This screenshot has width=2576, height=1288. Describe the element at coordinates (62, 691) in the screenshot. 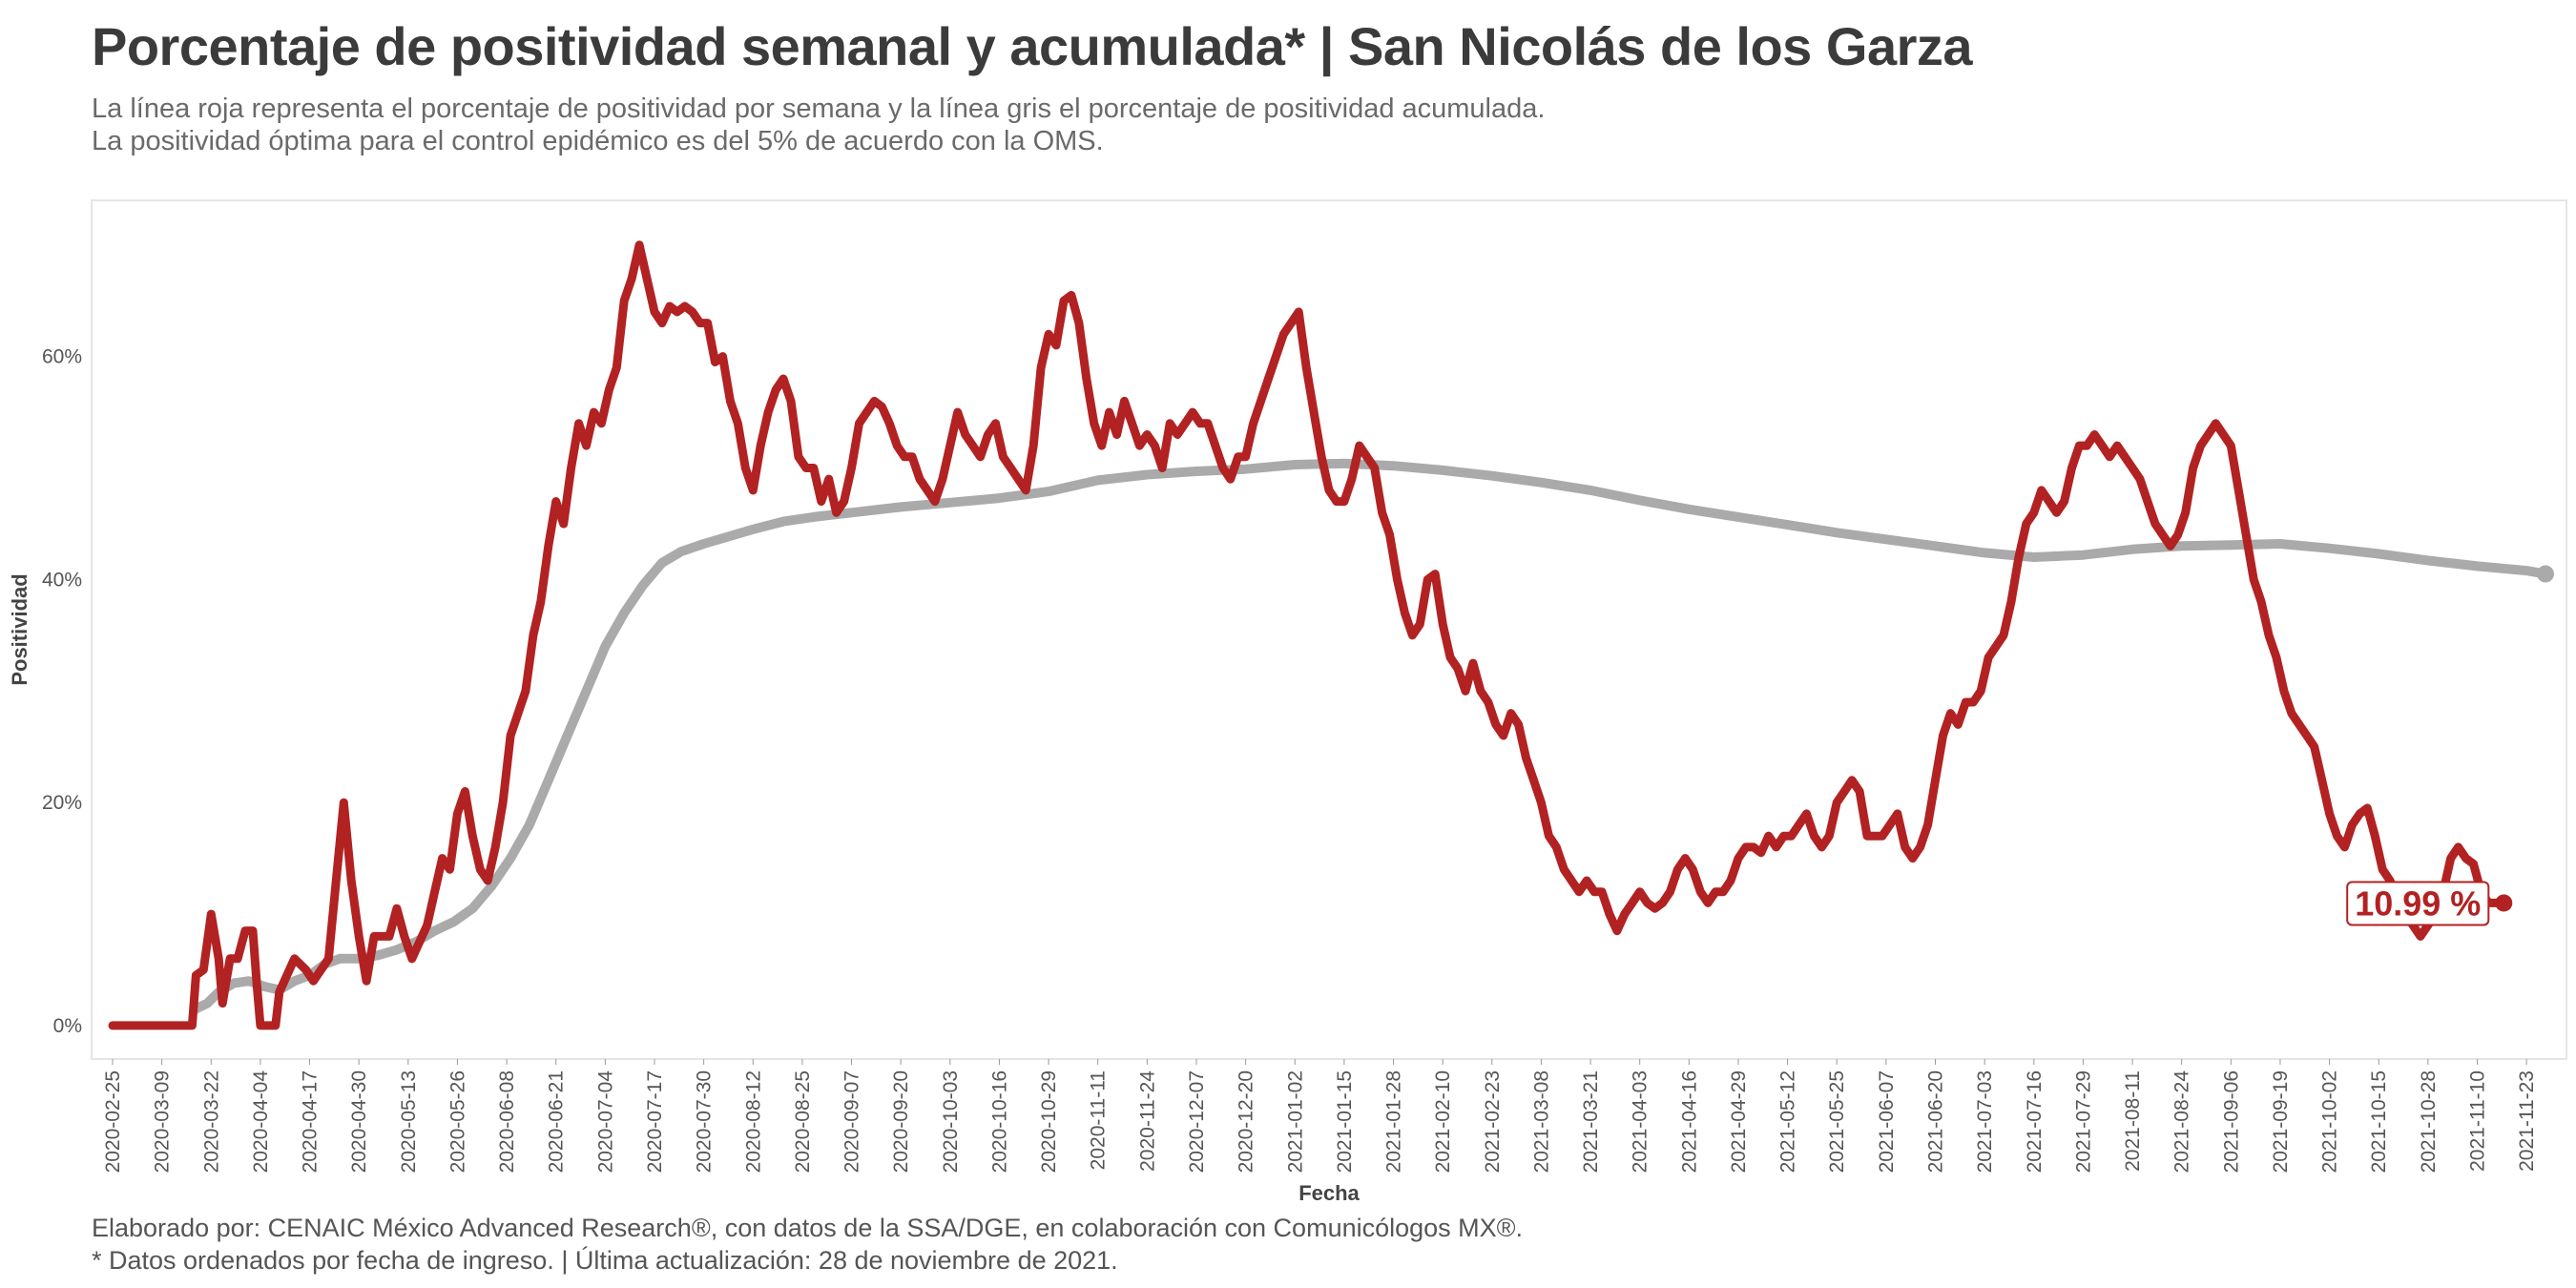

I see `y-axis-ticks: 0% 20% 40% 60%` at that location.